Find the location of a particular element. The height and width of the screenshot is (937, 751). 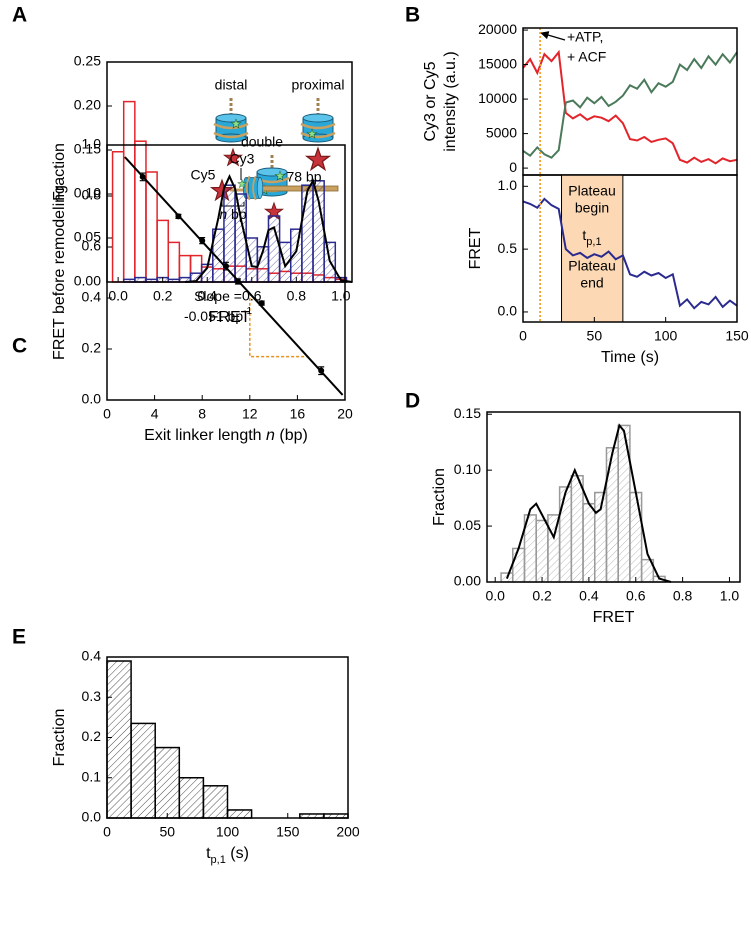

y-tick-label: 0.05 is located at coordinates (87, 237).